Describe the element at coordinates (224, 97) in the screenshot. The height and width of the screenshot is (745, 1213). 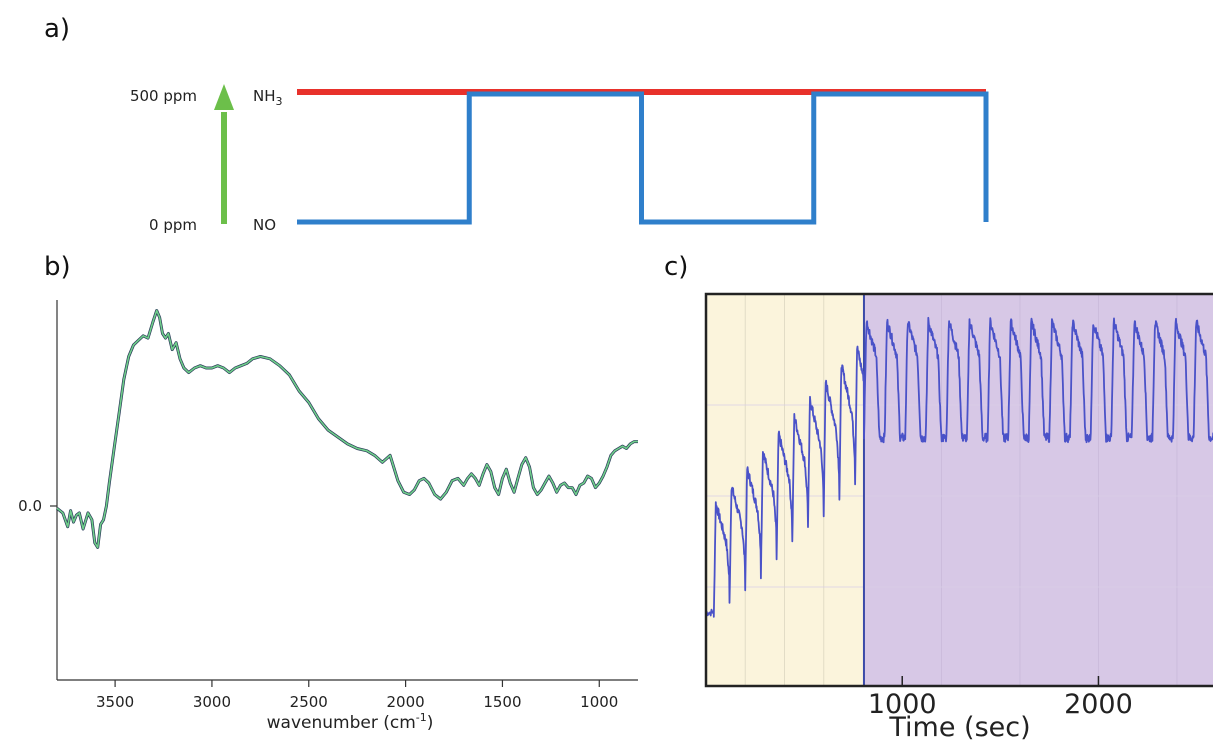
I see `up-arrow-icon` at that location.